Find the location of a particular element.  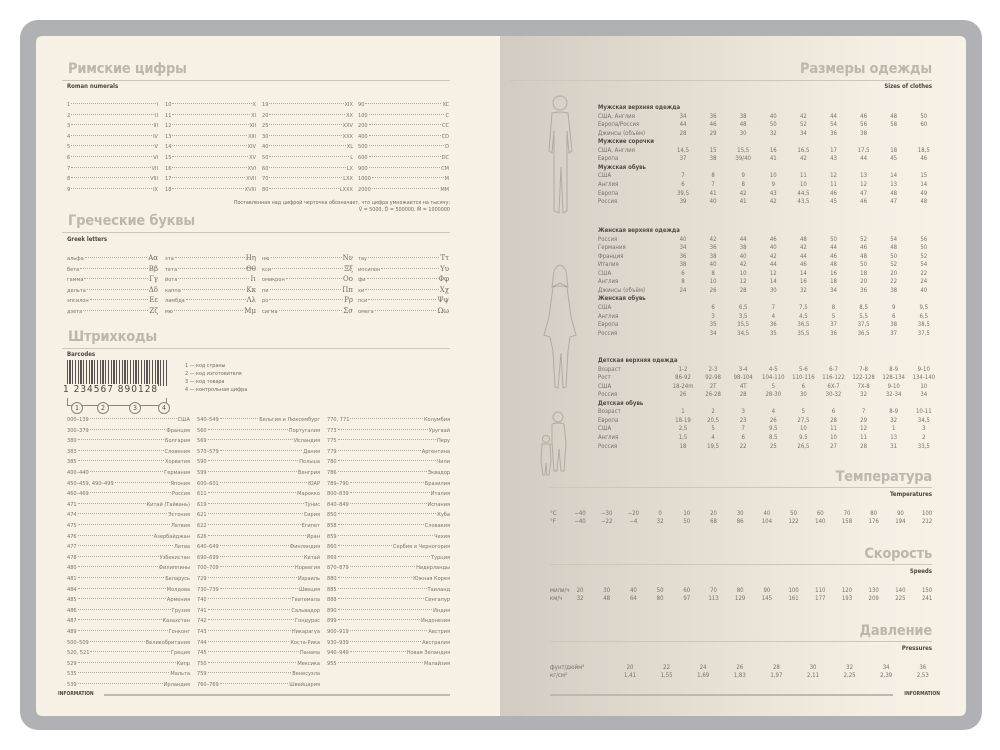

value-cell: 193 is located at coordinates (847, 598).